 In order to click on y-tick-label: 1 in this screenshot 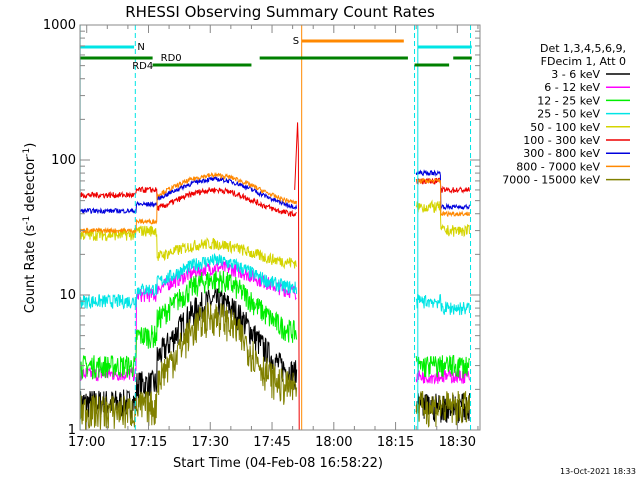, I will do `click(72, 430)`.